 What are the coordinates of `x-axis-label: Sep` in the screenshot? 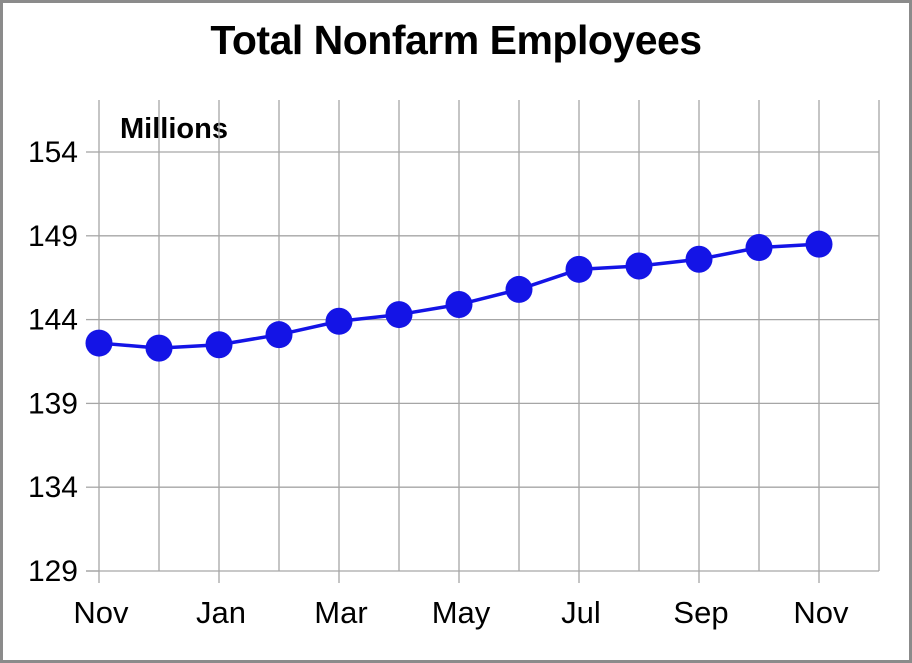 It's located at (700, 612).